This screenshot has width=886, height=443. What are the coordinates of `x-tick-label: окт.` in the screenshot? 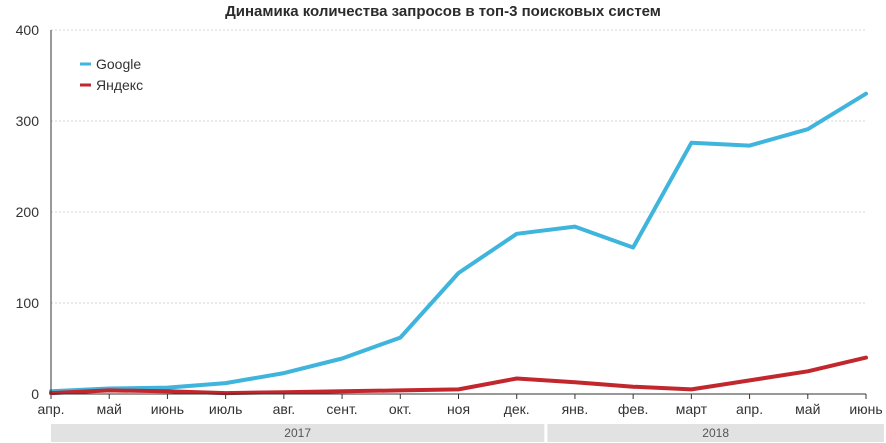 It's located at (400, 409).